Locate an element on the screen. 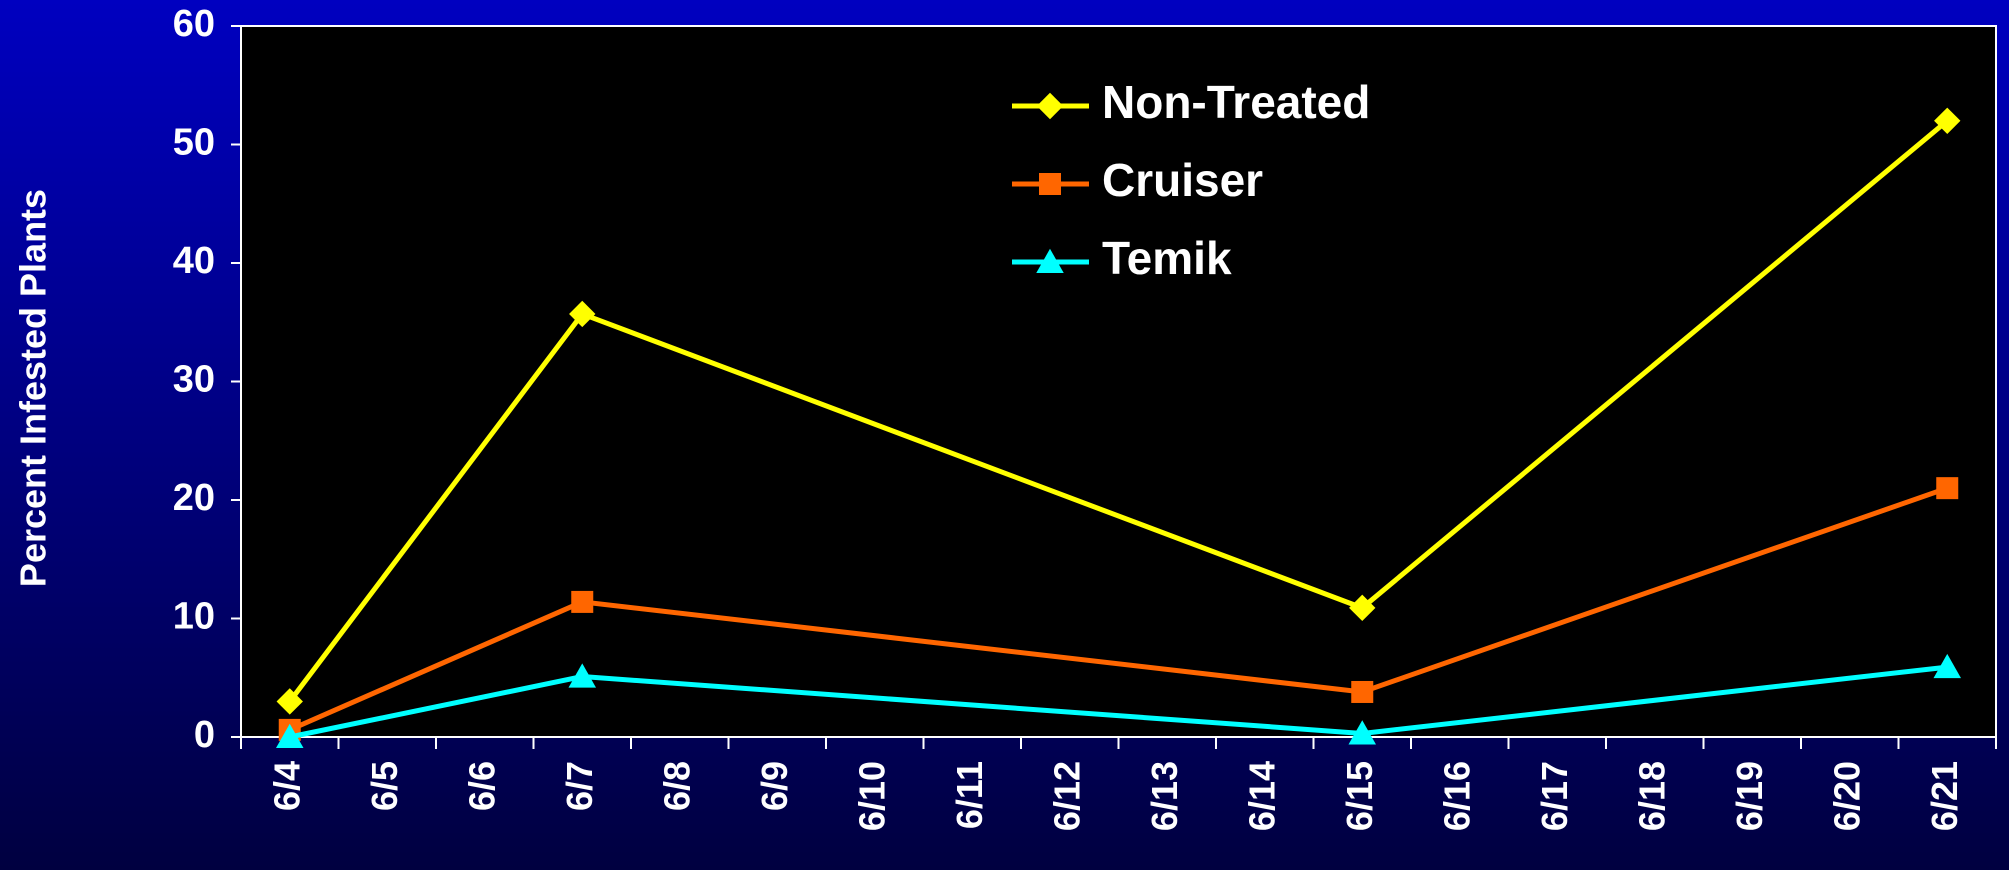 The width and height of the screenshot is (2009, 870). y-tick-label: 60 is located at coordinates (194, 24).